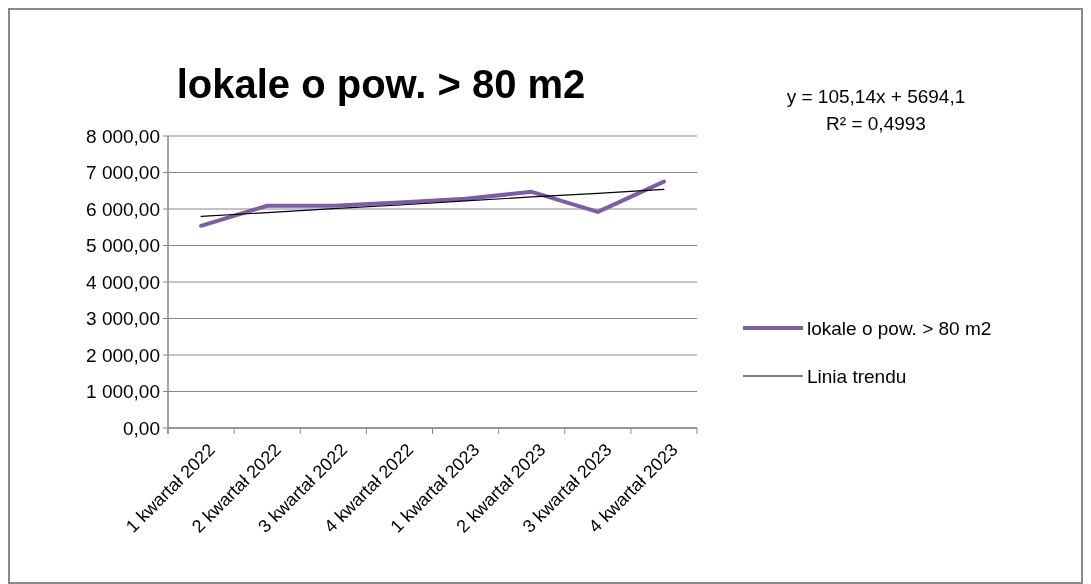 This screenshot has height=584, width=1091. Describe the element at coordinates (381, 84) in the screenshot. I see `chart-title: lokale o pow. > 80 m2` at that location.